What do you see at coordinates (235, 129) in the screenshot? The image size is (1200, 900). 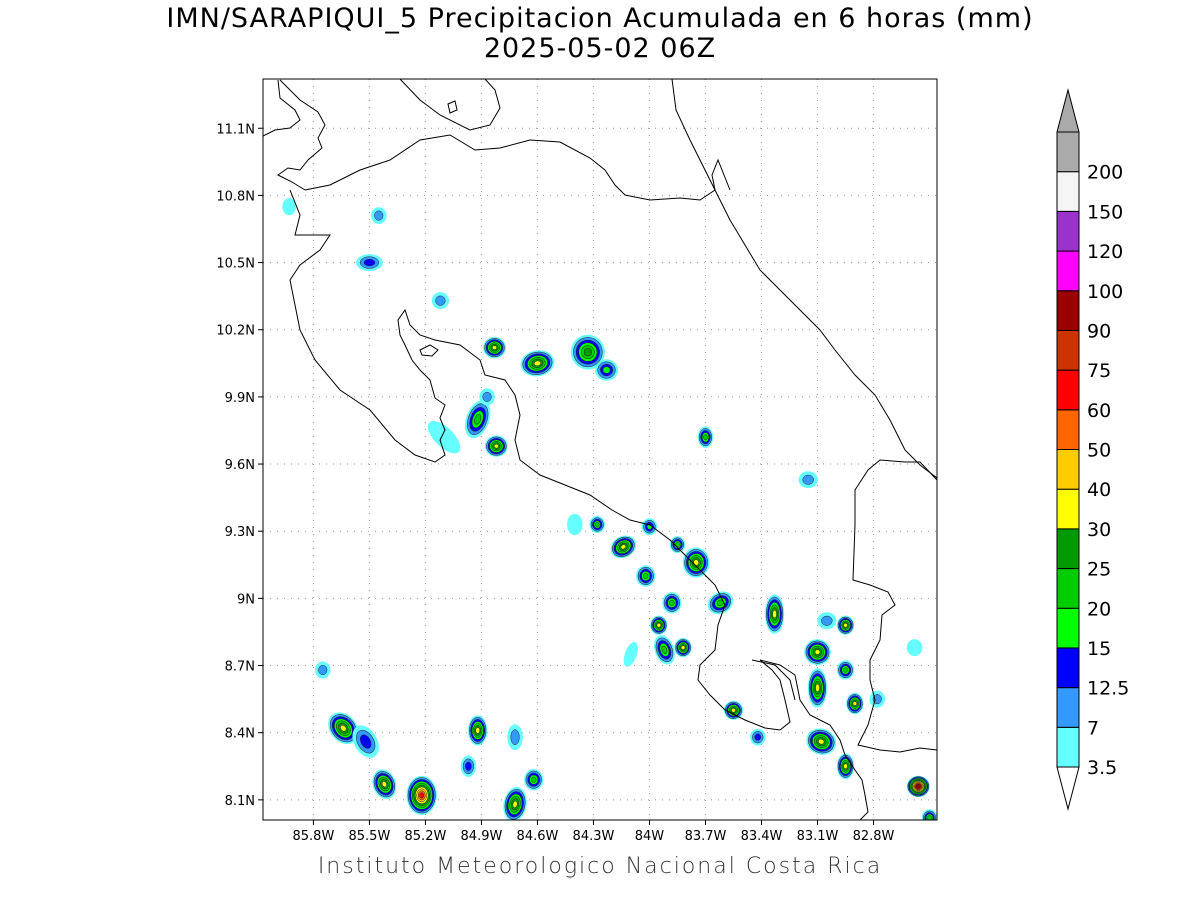 I see `y-tick-label: 11.1N` at bounding box center [235, 129].